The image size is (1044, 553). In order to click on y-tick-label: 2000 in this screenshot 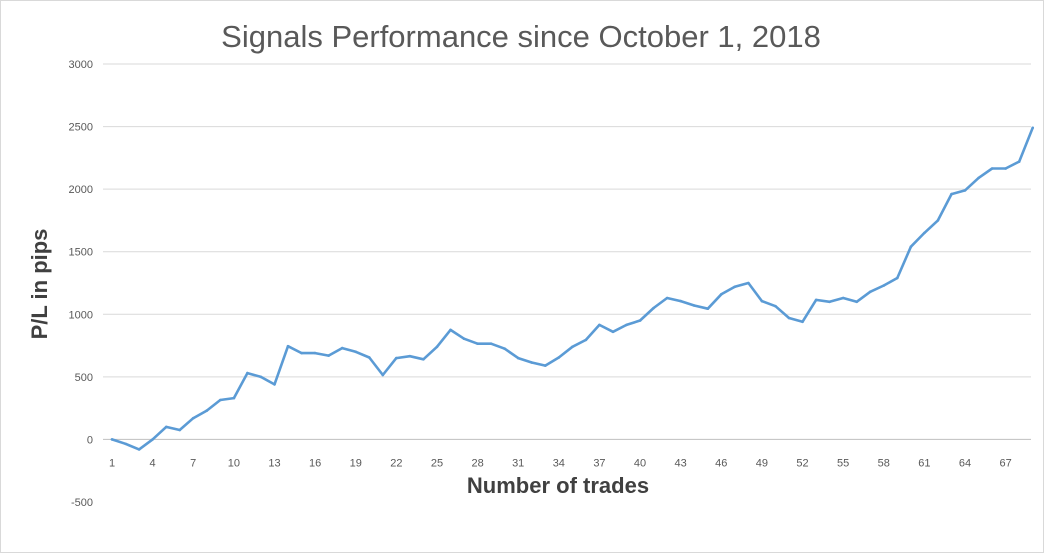, I will do `click(81, 190)`.